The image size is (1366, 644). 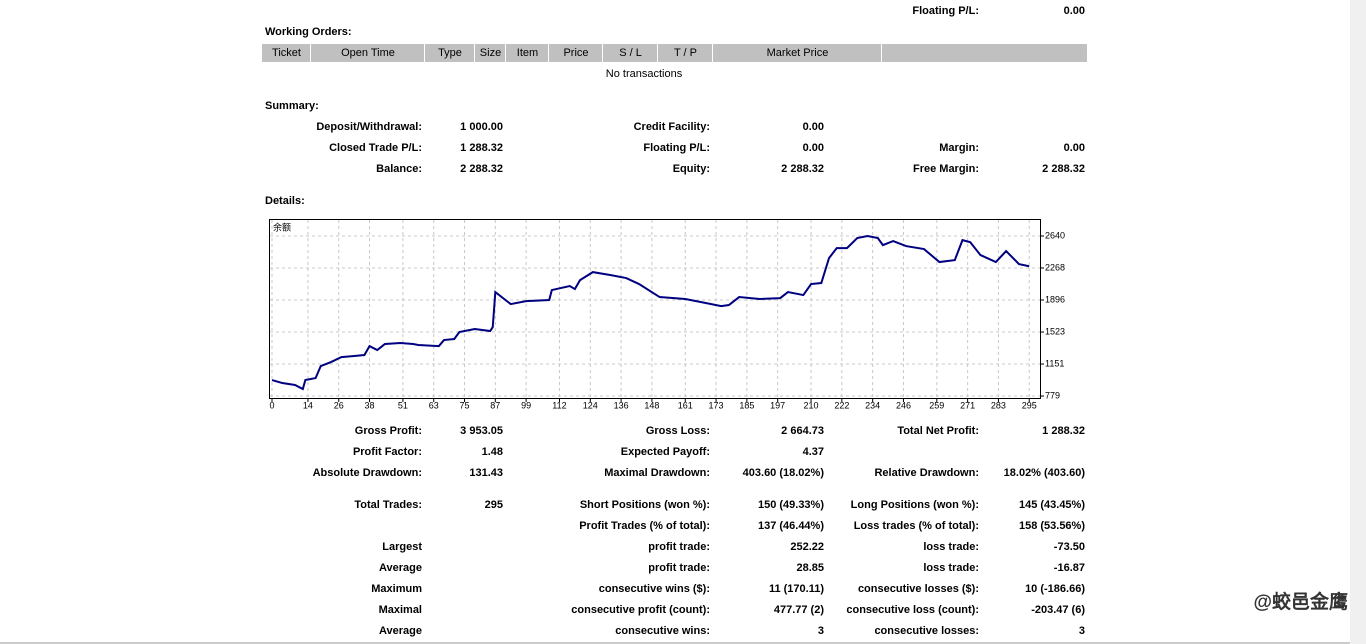 I want to click on y-tick-label: 1896, so click(x=1055, y=299).